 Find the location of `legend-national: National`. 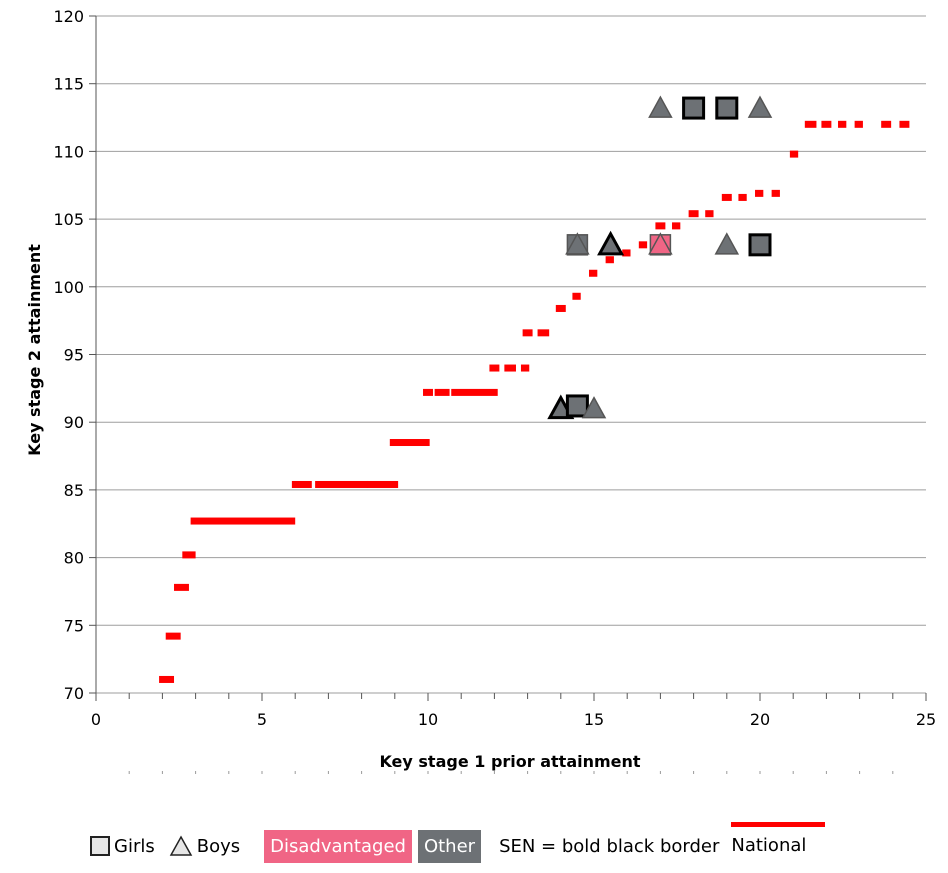

legend-national: National is located at coordinates (778, 839).